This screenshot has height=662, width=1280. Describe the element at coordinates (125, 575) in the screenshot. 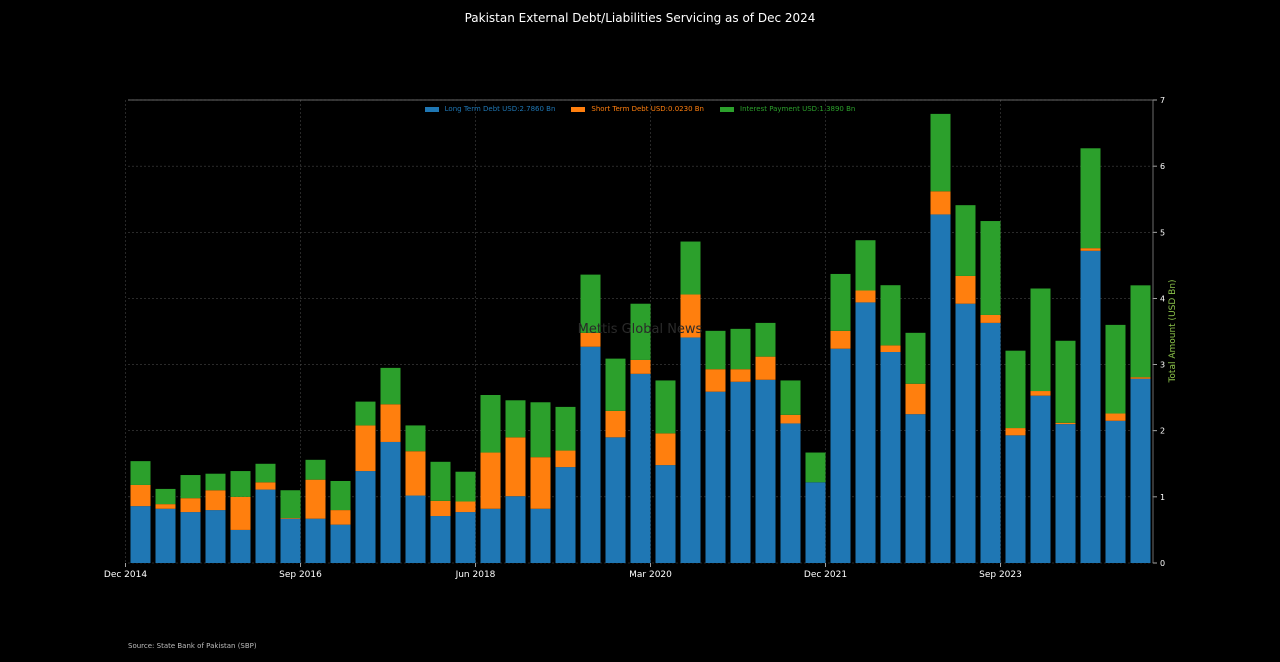

I see `x-tick-label: Dec 2014` at that location.